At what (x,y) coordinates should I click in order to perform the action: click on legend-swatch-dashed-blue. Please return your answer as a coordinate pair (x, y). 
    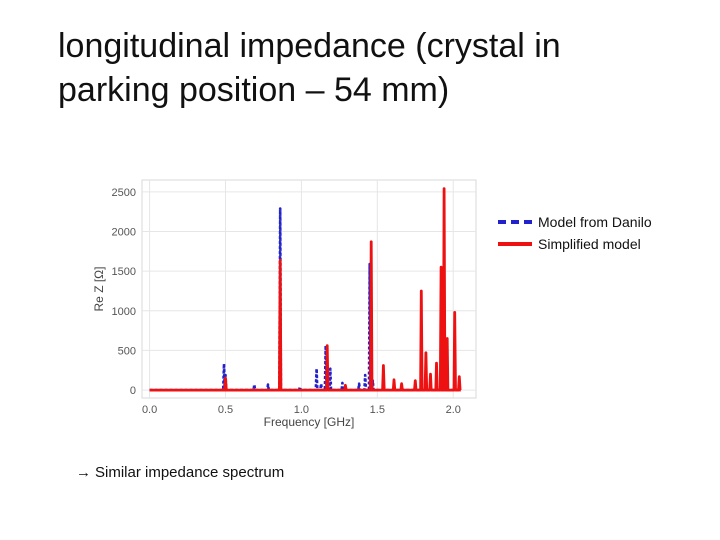
    Looking at the image, I should click on (515, 222).